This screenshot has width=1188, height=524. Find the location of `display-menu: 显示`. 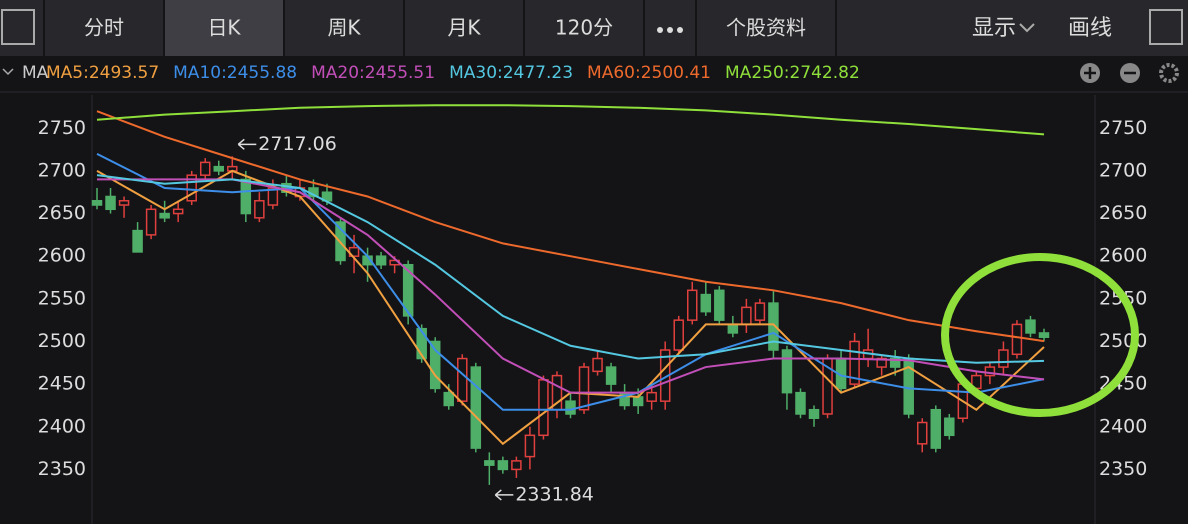

display-menu: 显示 is located at coordinates (994, 28).